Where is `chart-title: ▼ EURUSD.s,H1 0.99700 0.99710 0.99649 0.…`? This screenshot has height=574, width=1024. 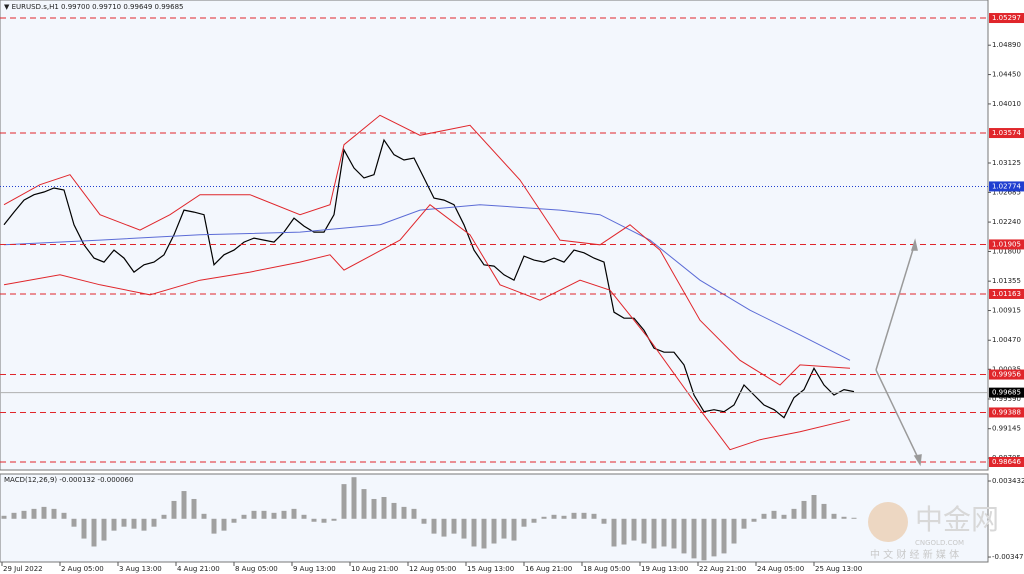 chart-title: ▼ EURUSD.s,H1 0.99700 0.99710 0.99649 0.… is located at coordinates (93, 7).